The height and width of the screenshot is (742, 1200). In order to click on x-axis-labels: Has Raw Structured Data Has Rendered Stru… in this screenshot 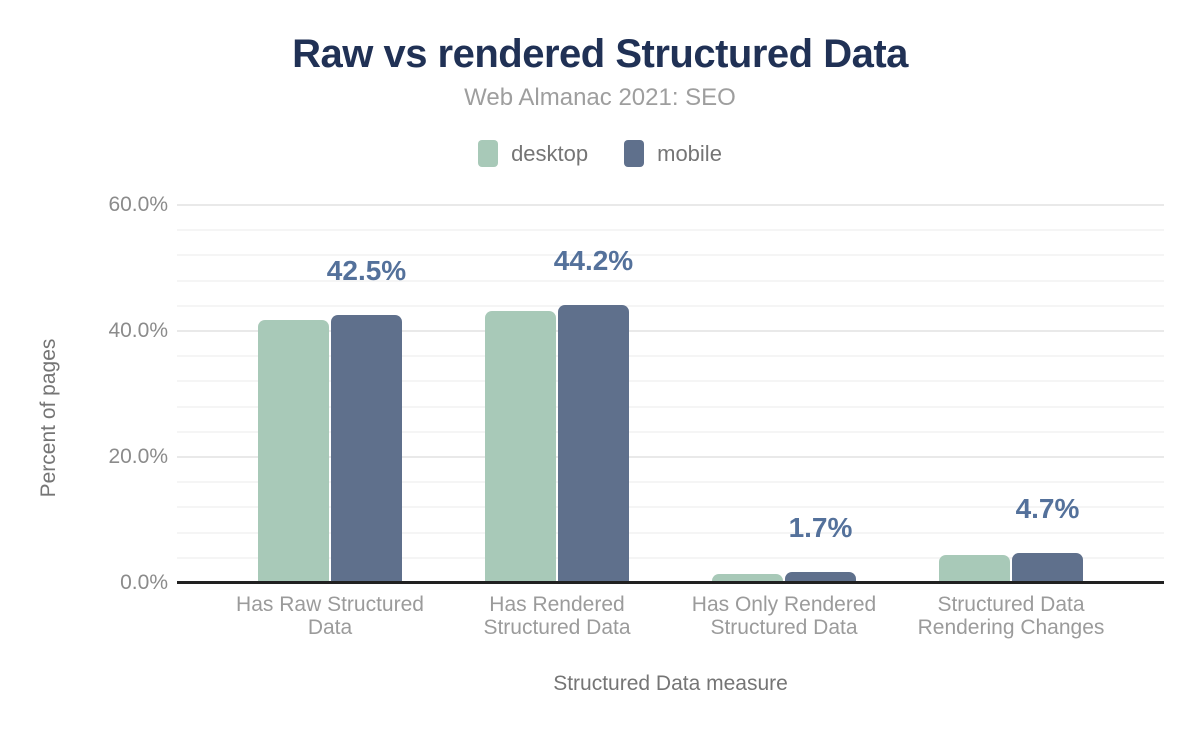, I will do `click(670, 618)`.